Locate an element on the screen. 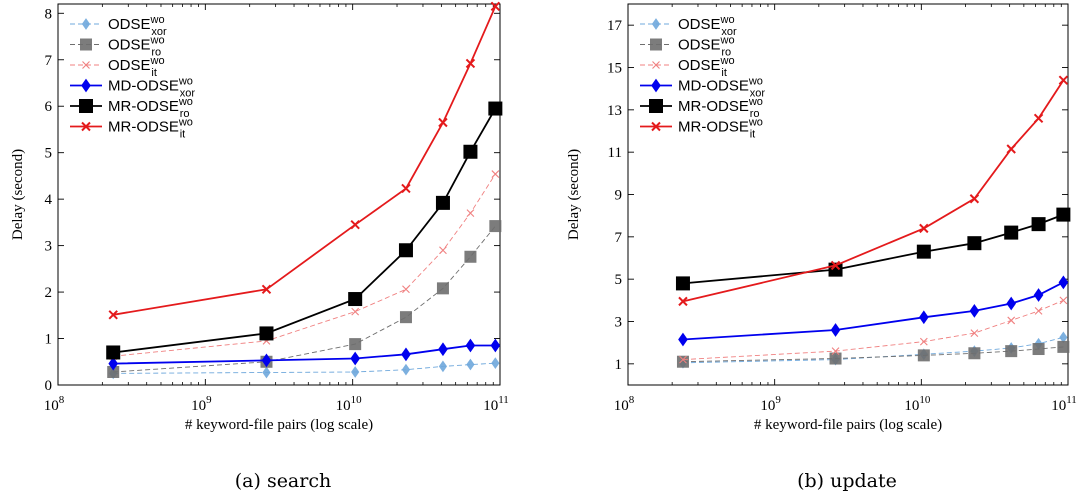  x-tick-label: 108 is located at coordinates (624, 404).